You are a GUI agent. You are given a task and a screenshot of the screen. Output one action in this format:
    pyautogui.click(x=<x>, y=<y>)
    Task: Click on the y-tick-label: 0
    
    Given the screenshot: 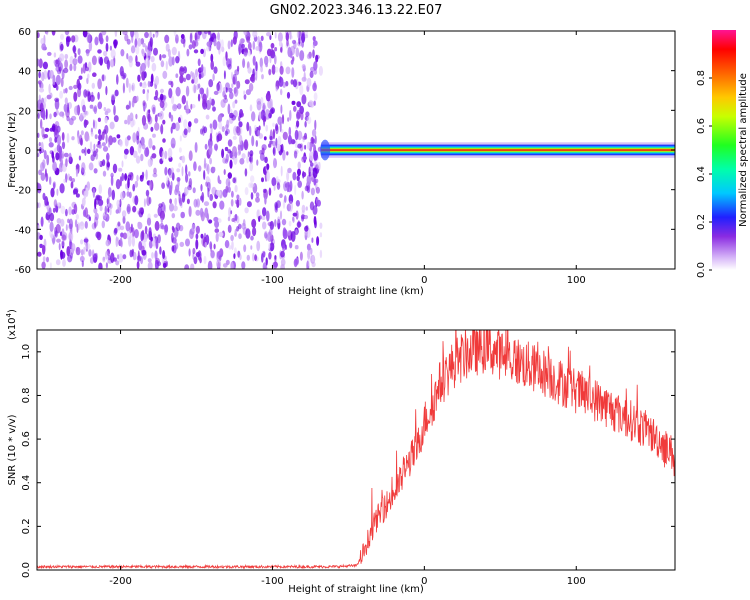 What is the action you would take?
    pyautogui.click(x=28, y=151)
    